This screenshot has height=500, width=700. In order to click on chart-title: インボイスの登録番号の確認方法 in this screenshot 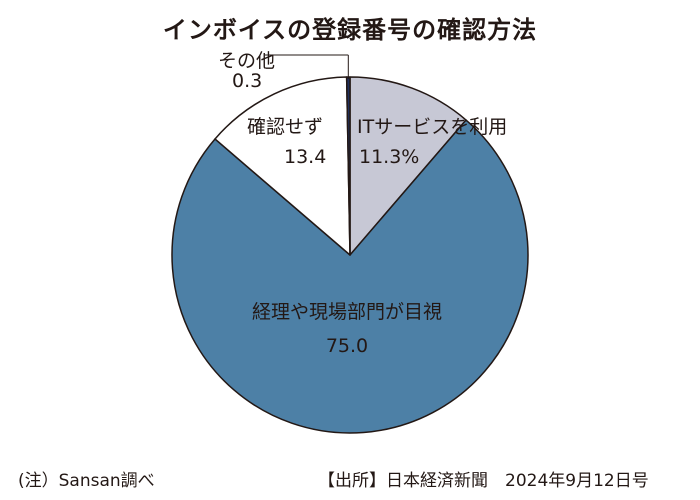, I will do `click(350, 30)`.